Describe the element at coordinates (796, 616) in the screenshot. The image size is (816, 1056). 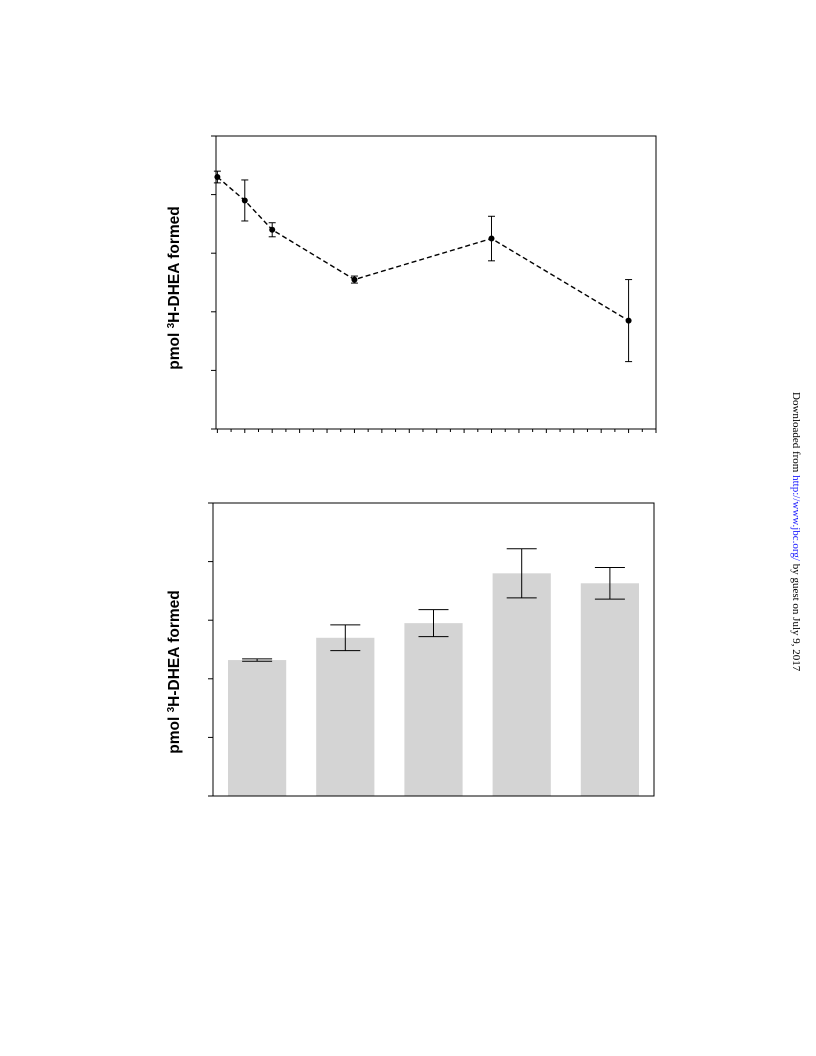
I see `watermark-suffix: by guest on July 9, 2017` at that location.